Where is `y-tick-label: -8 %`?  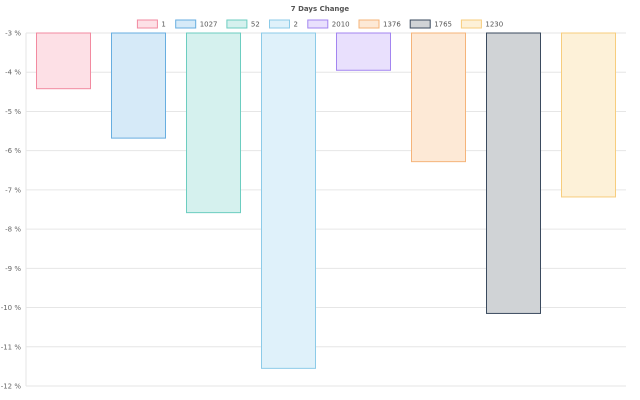
y-tick-label: -8 % is located at coordinates (13, 230).